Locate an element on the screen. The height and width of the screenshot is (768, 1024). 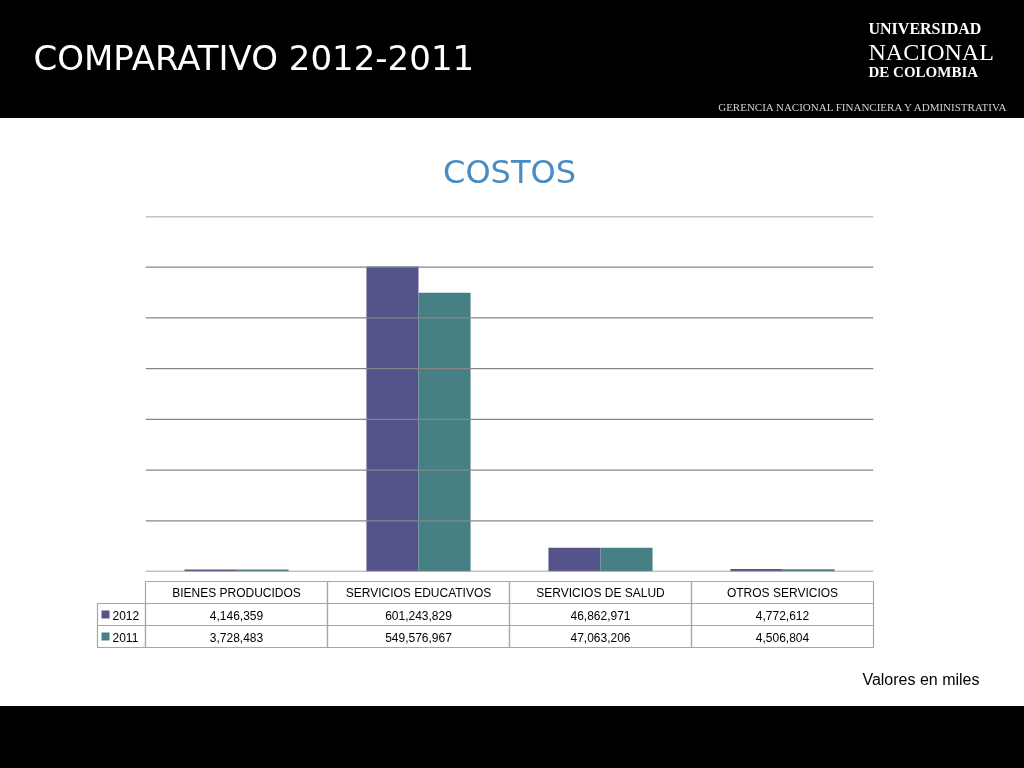
data-label: 3,728,483 is located at coordinates (236, 638).